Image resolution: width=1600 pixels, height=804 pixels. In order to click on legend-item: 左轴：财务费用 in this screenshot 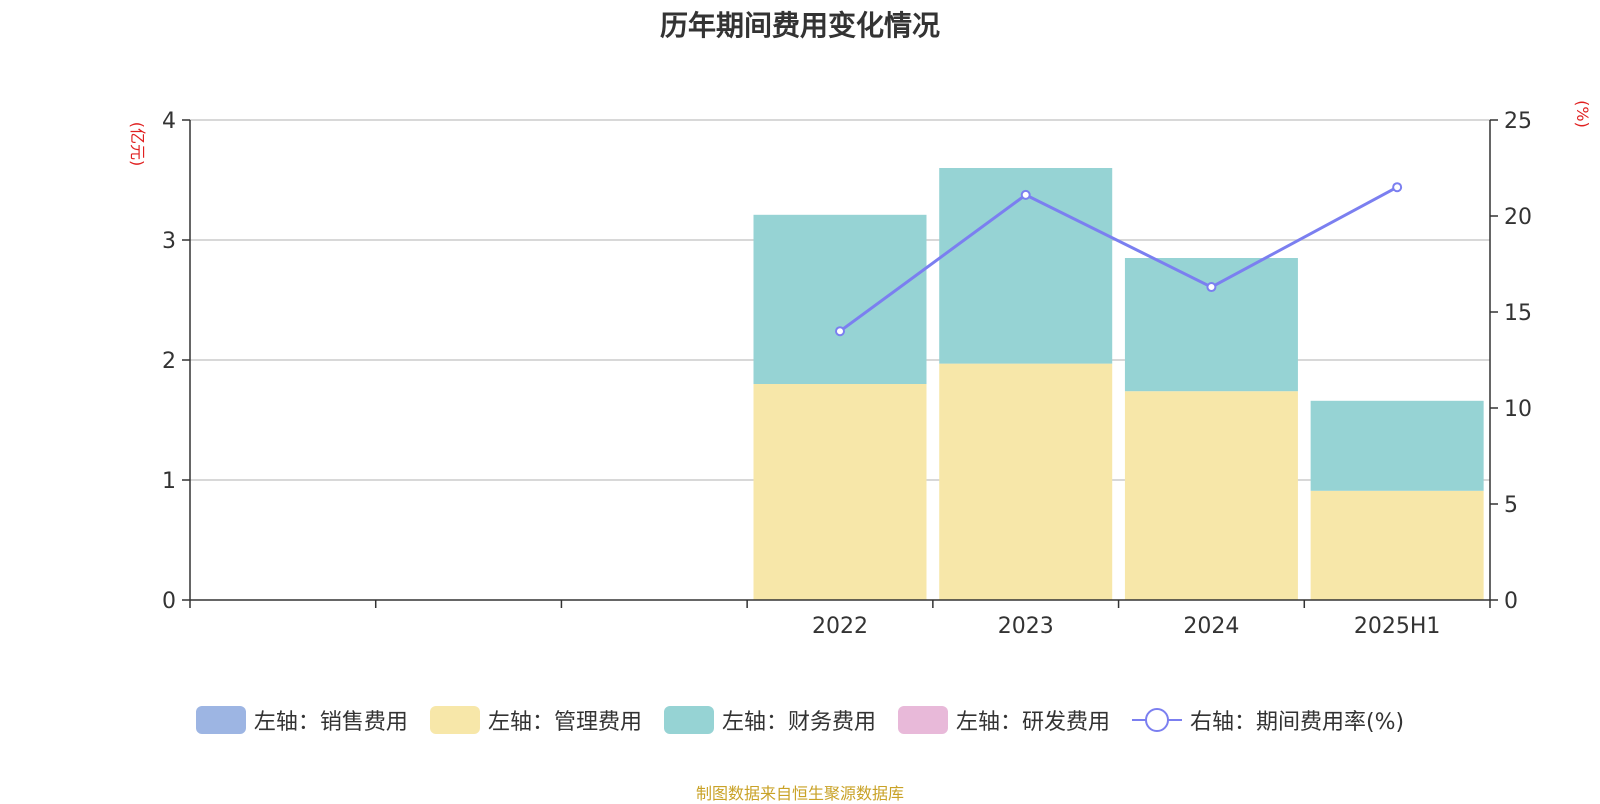, I will do `click(769, 720)`.